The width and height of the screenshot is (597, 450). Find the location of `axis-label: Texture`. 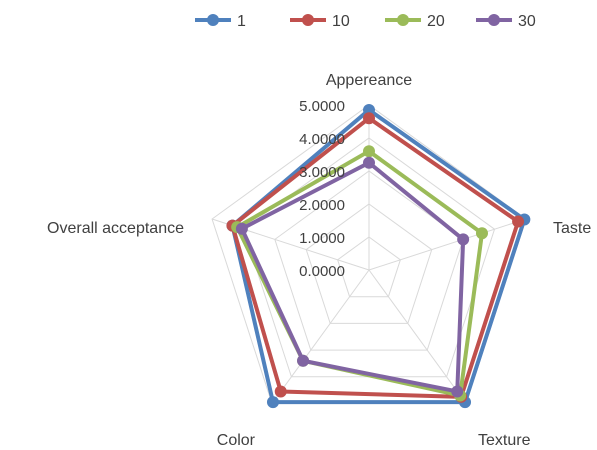

axis-label: Texture is located at coordinates (504, 440).